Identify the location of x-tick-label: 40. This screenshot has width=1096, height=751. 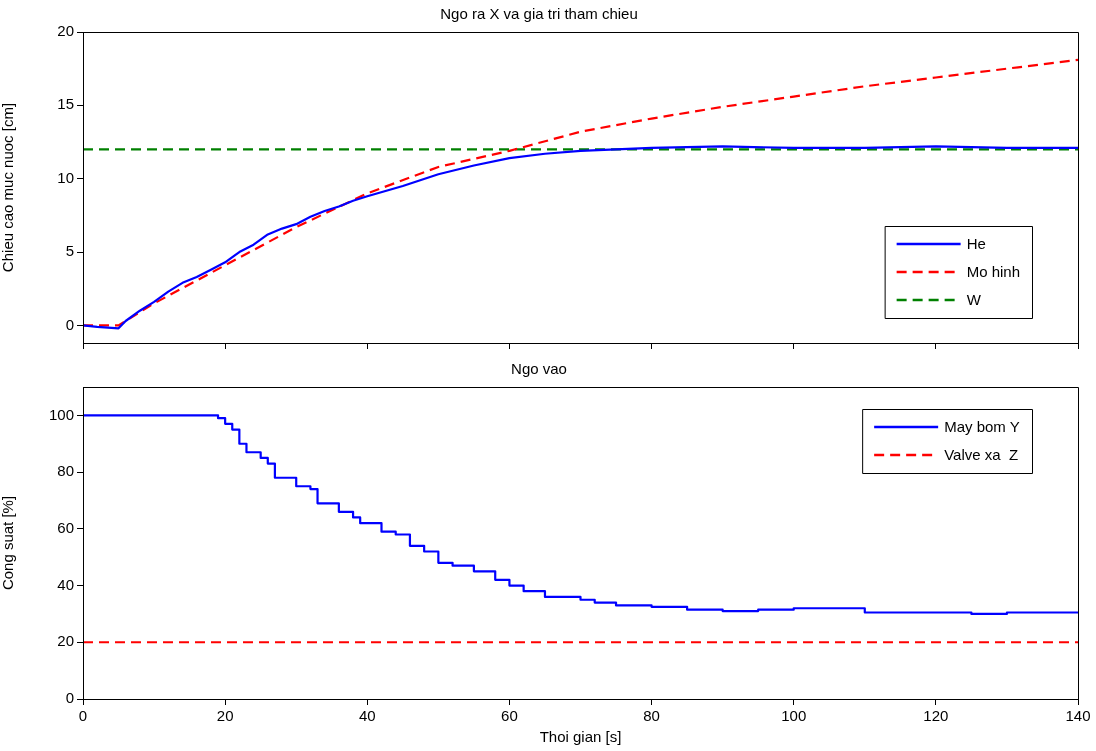
(367, 716).